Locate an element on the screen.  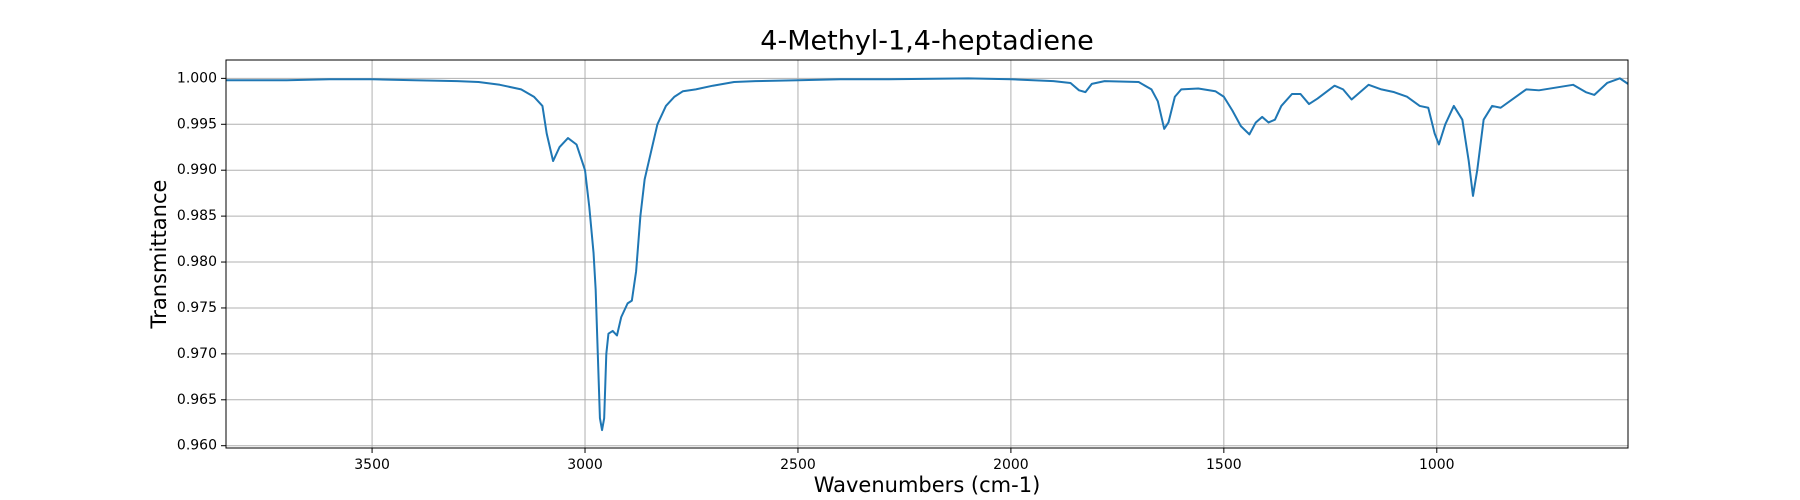
y-tick-label: 0.995 is located at coordinates (197, 124).